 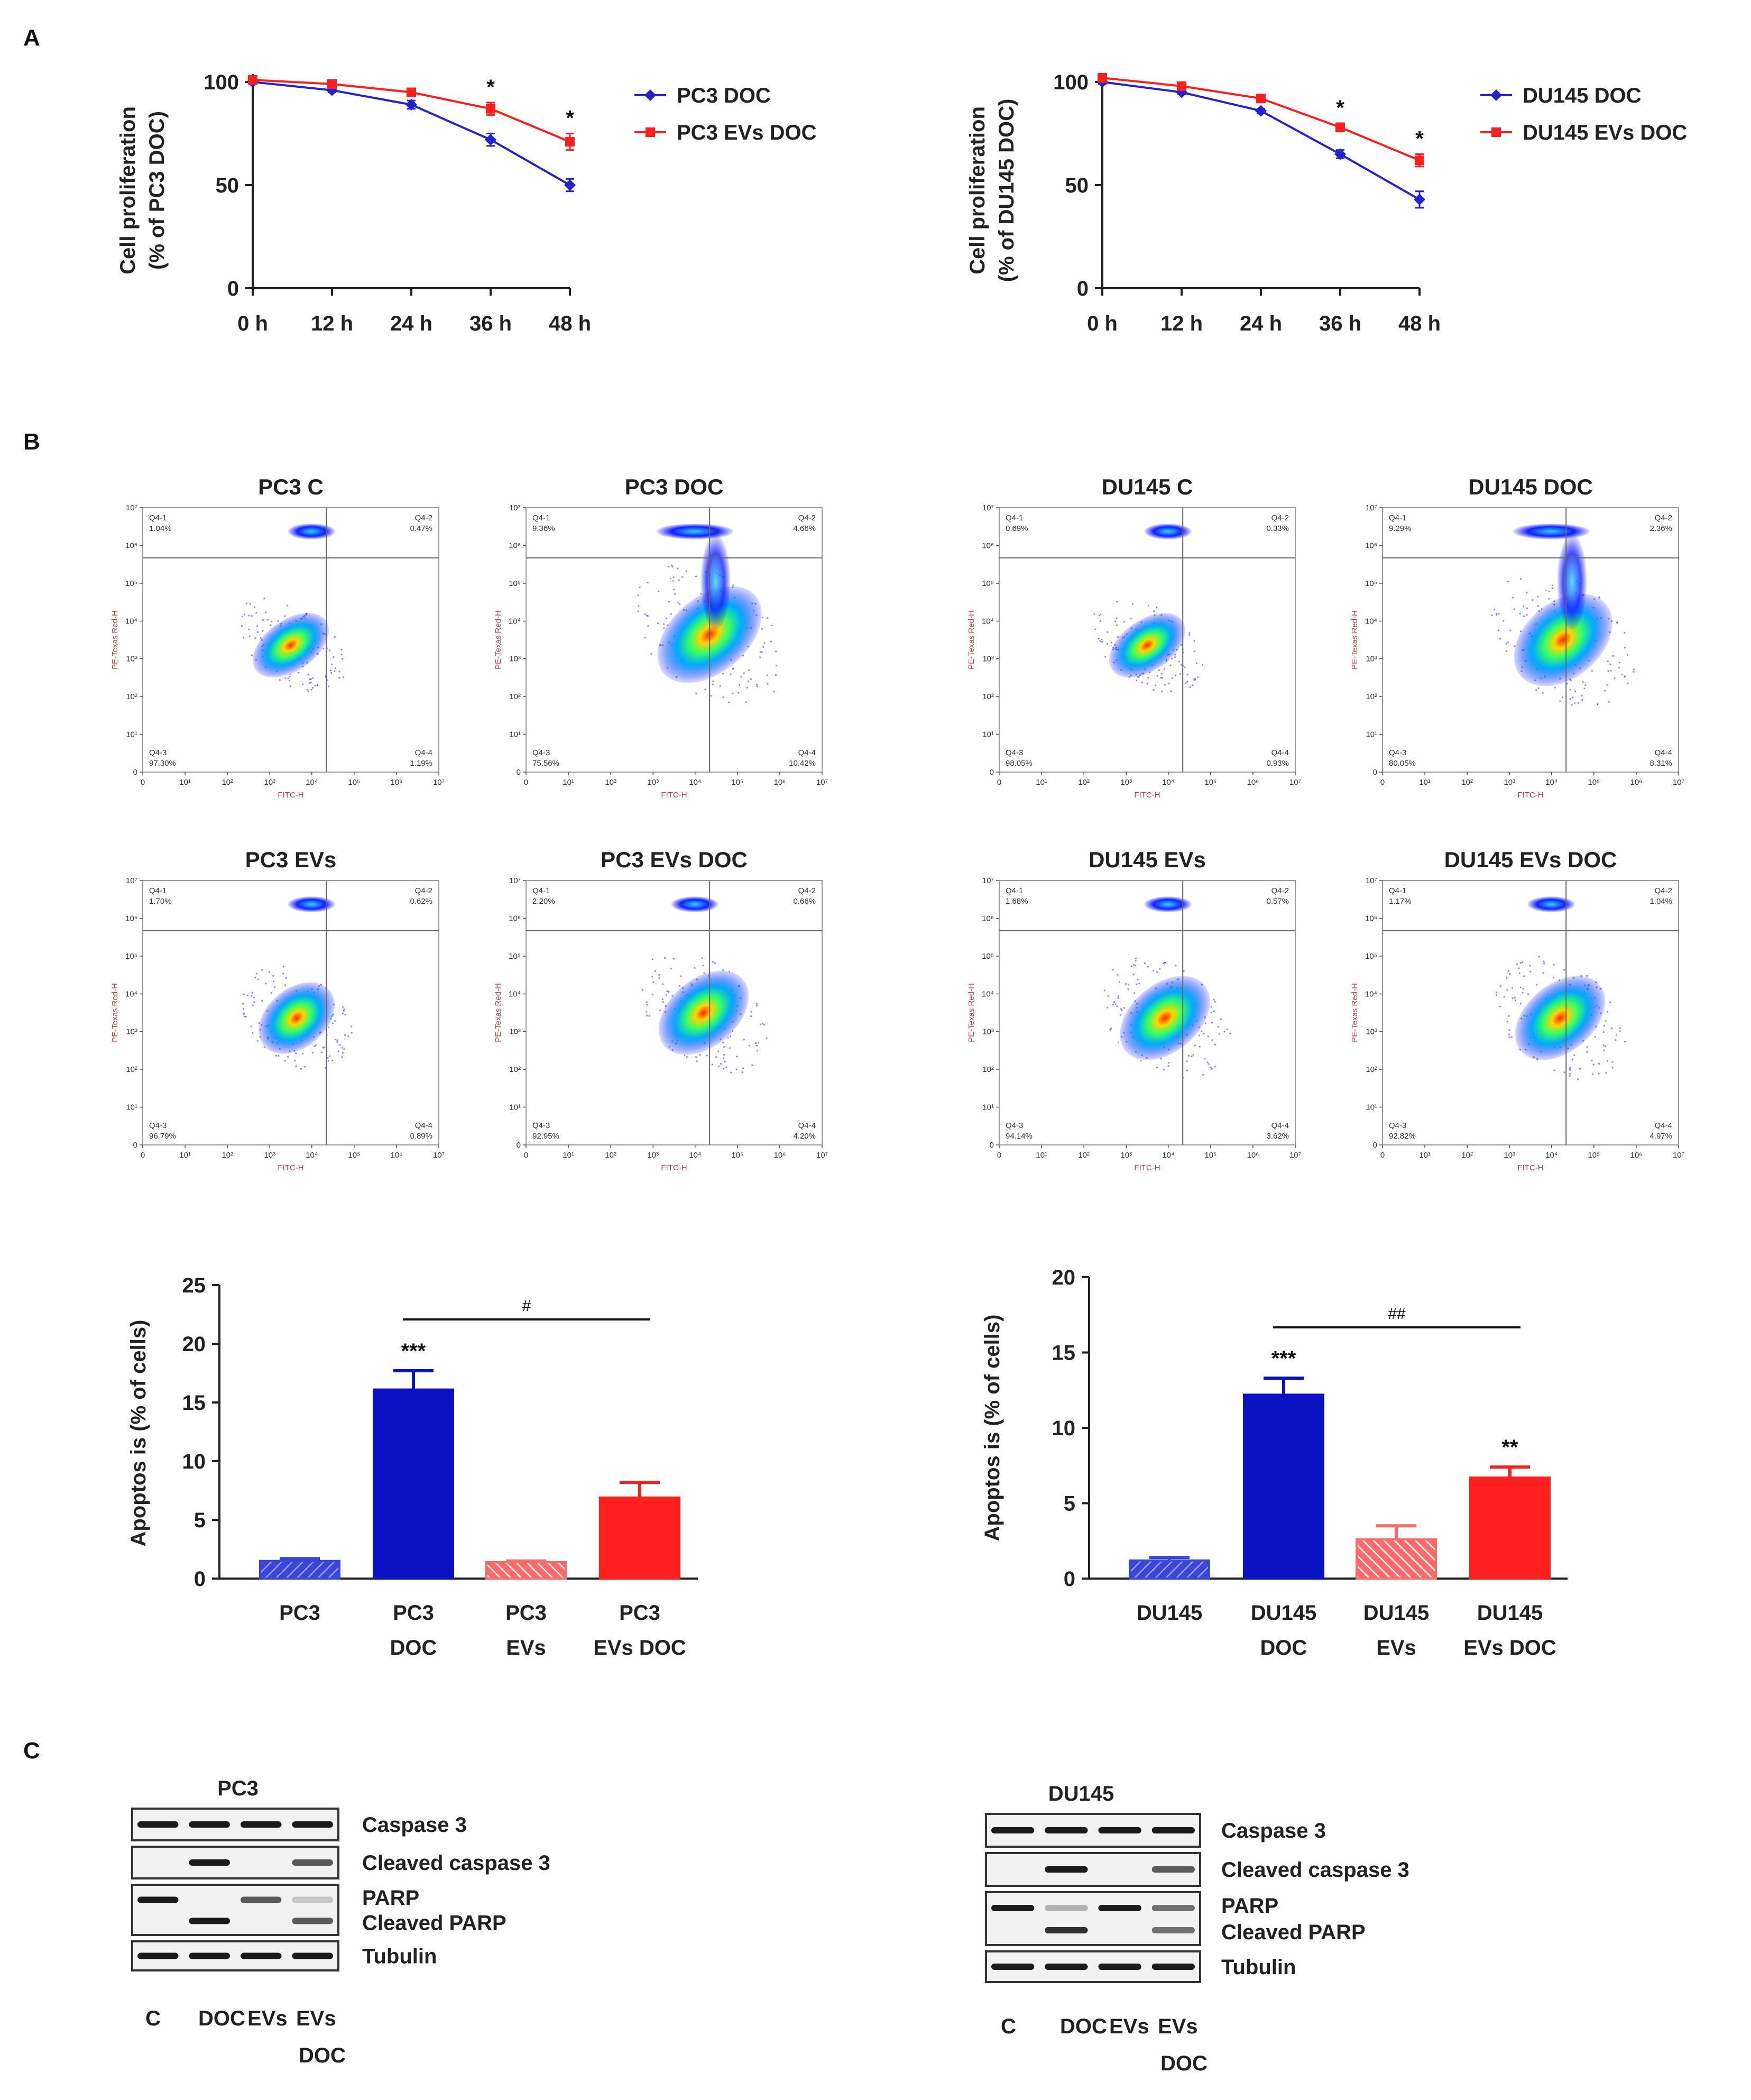 What do you see at coordinates (160, 528) in the screenshot?
I see `quadrant-value: 1.04%` at bounding box center [160, 528].